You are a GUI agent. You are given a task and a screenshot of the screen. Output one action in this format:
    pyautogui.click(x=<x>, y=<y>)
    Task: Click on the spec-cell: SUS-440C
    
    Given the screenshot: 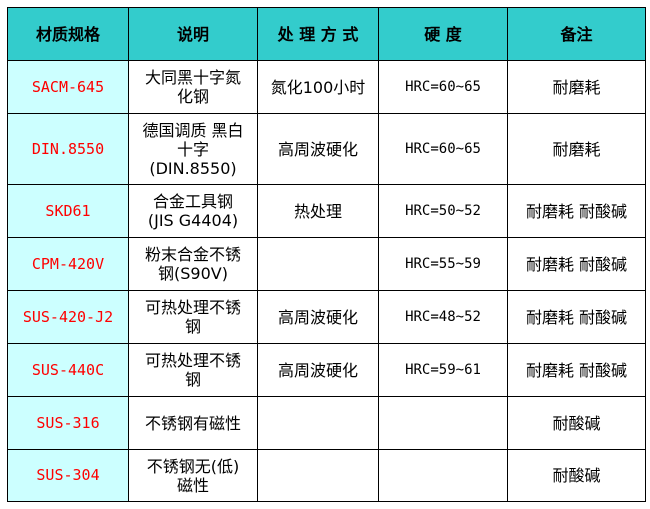 What is the action you would take?
    pyautogui.click(x=68, y=370)
    